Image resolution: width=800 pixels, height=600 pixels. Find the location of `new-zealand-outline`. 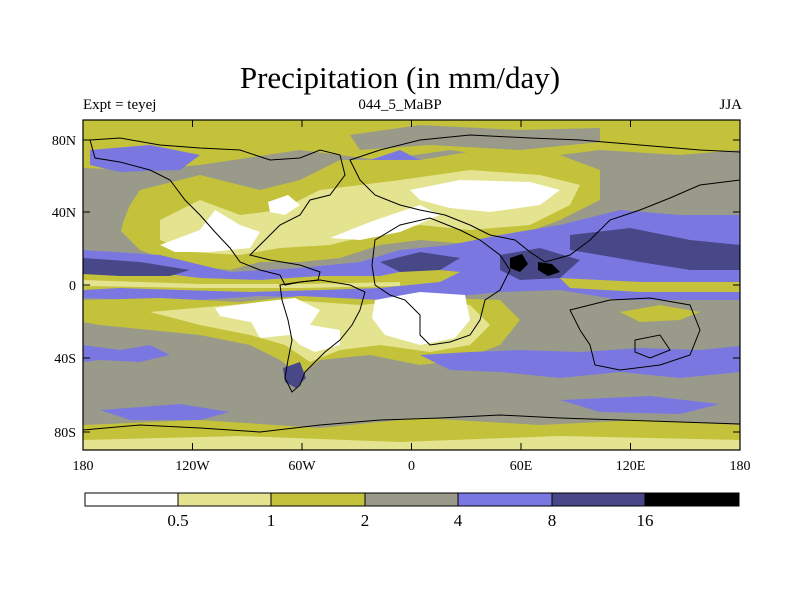

new-zealand-outline is located at coordinates (652, 346).